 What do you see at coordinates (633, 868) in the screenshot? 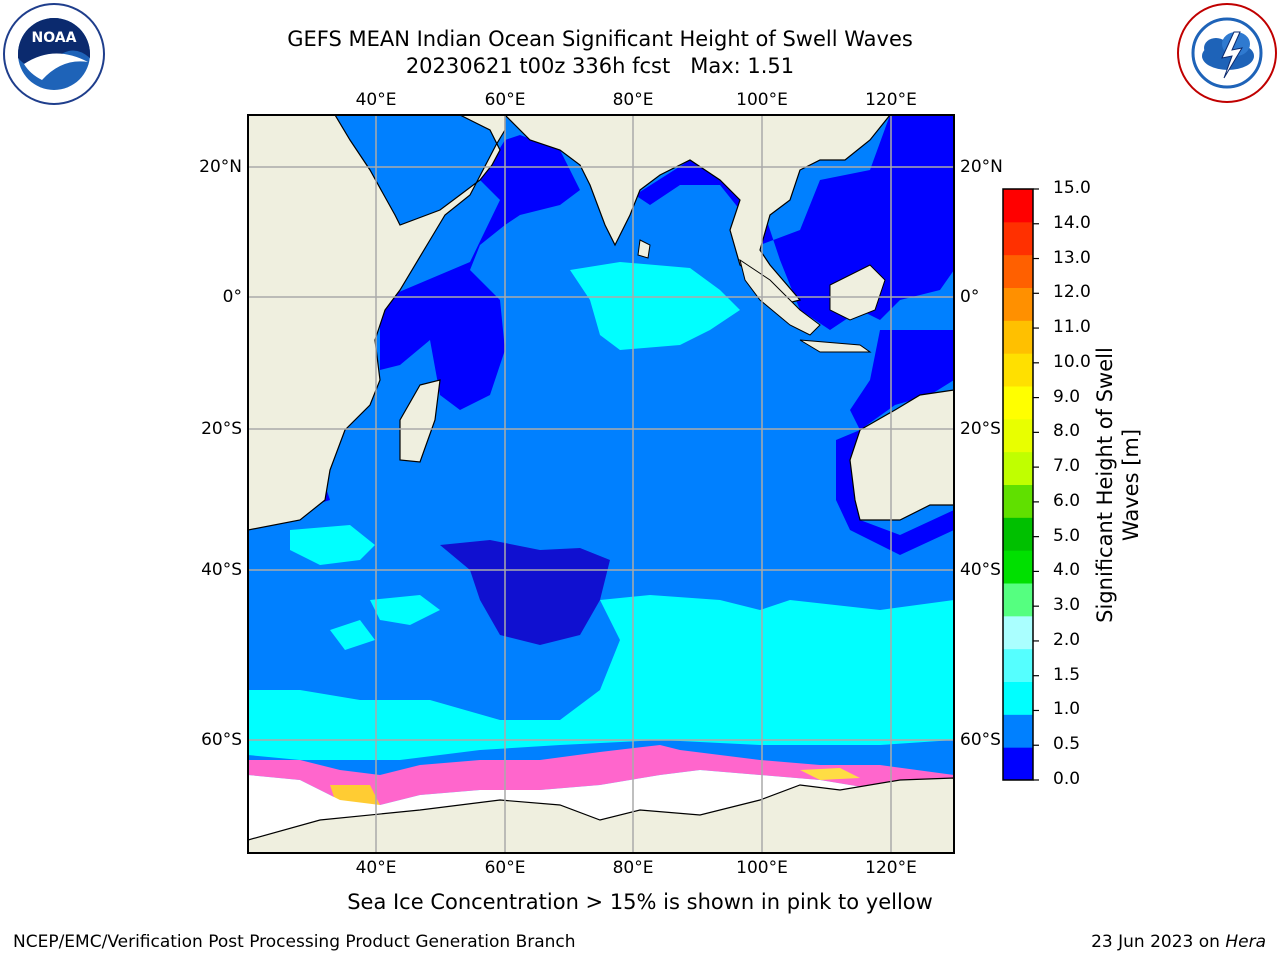
I see `lon-tick-bottom-80e: 80°E` at bounding box center [633, 868].